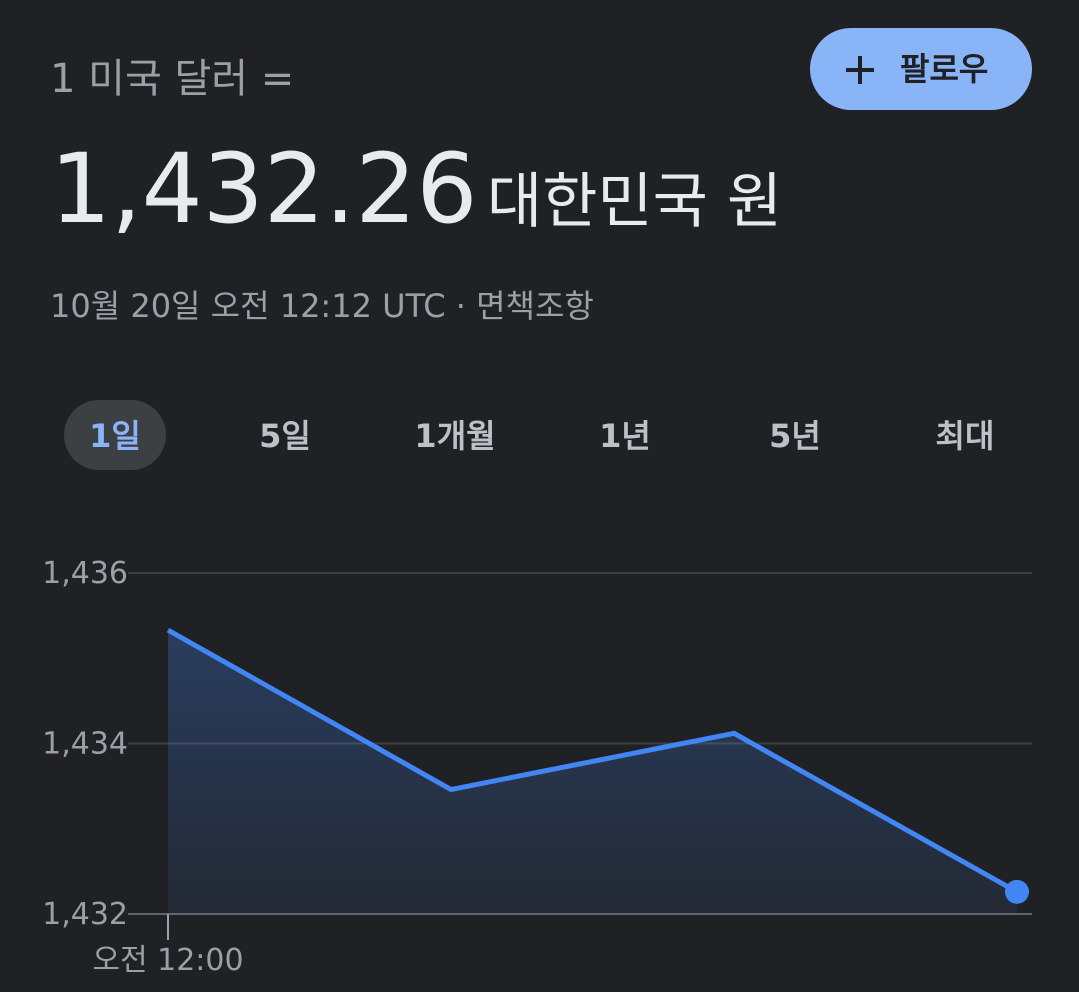 Image resolution: width=1079 pixels, height=992 pixels. What do you see at coordinates (167, 960) in the screenshot?
I see `x-tick-label: 오전 12:00` at bounding box center [167, 960].